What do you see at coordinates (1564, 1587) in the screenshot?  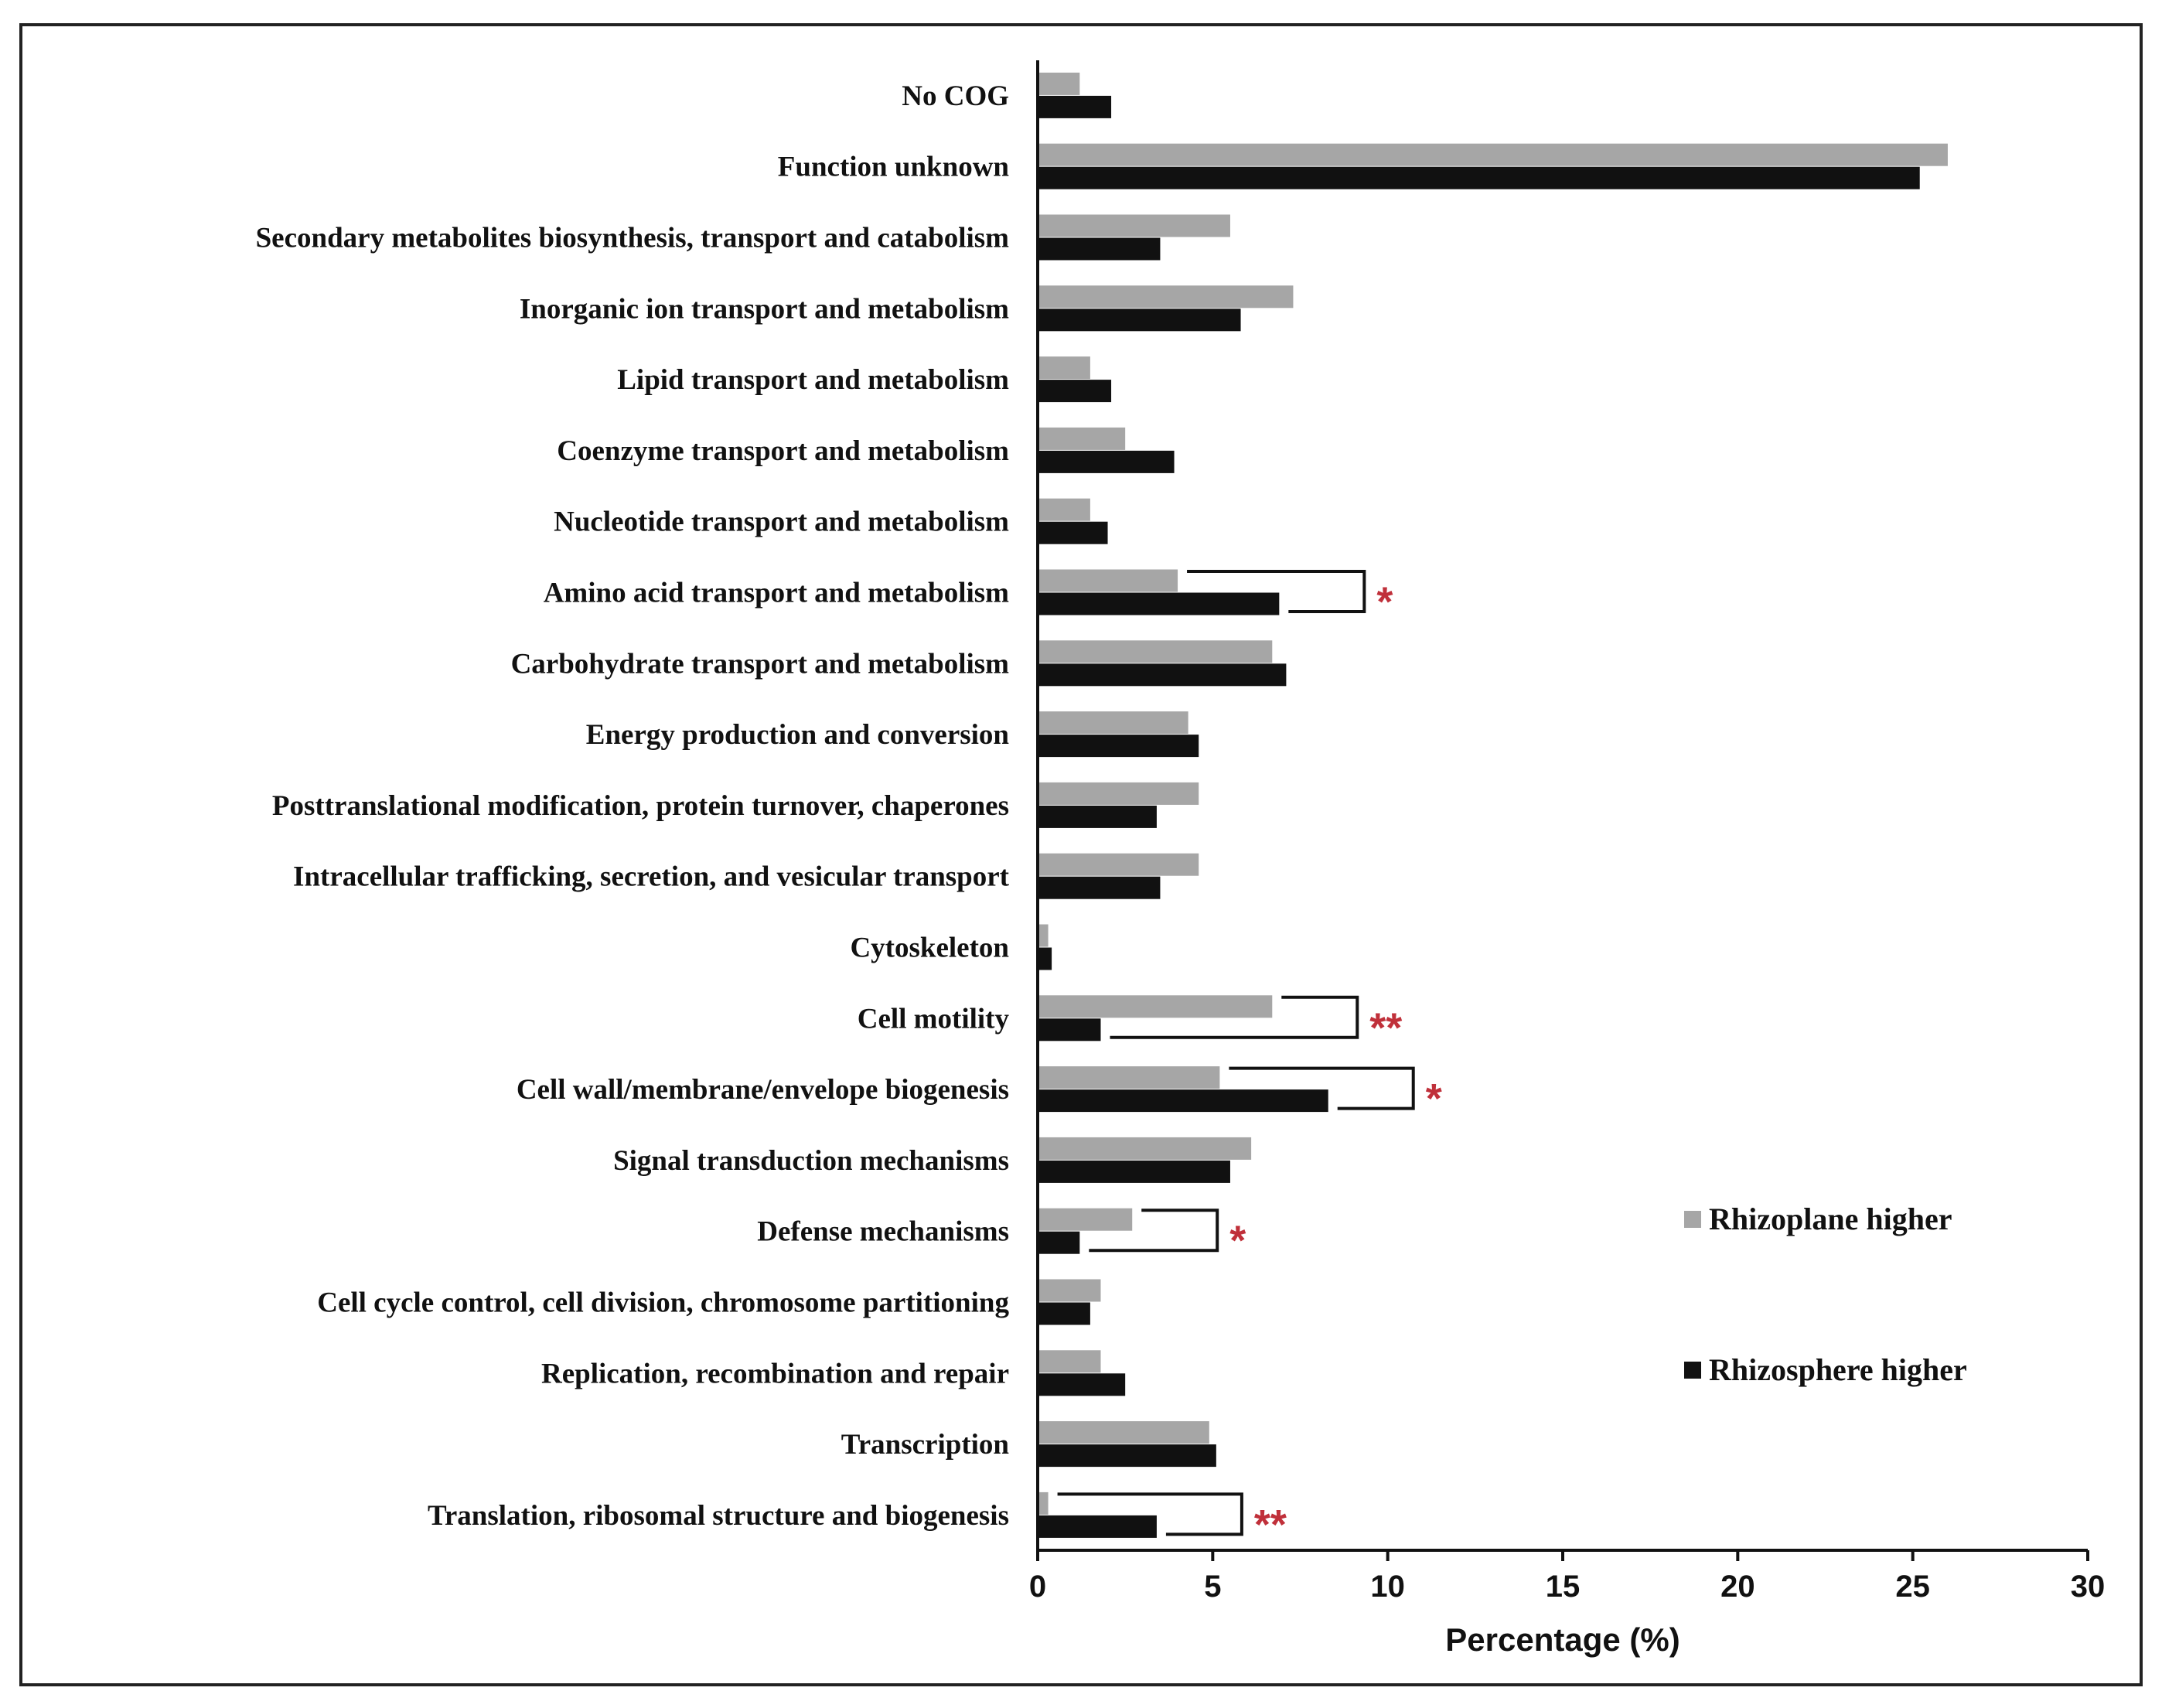 I see `x-tick-label: 15` at bounding box center [1564, 1587].